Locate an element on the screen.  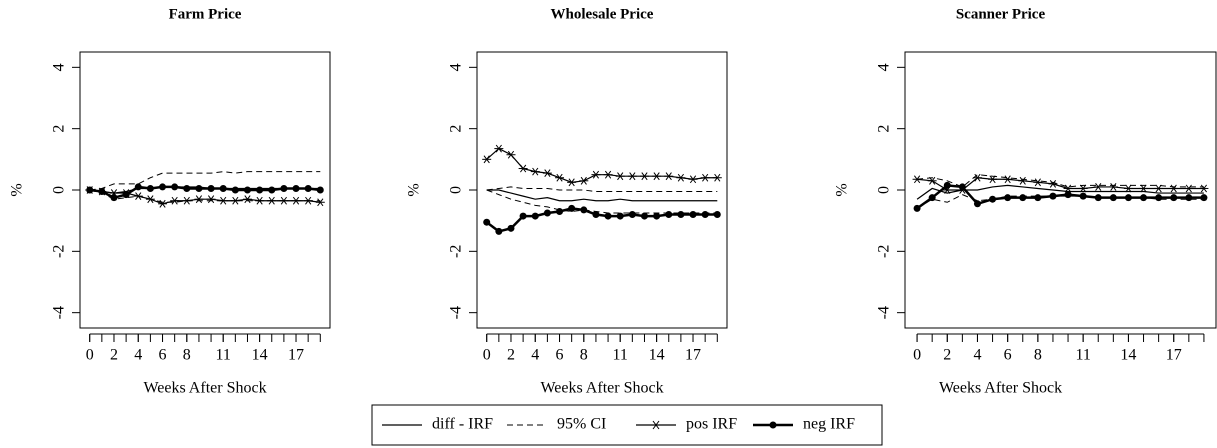
y-axis-label: % is located at coordinates (842, 189).